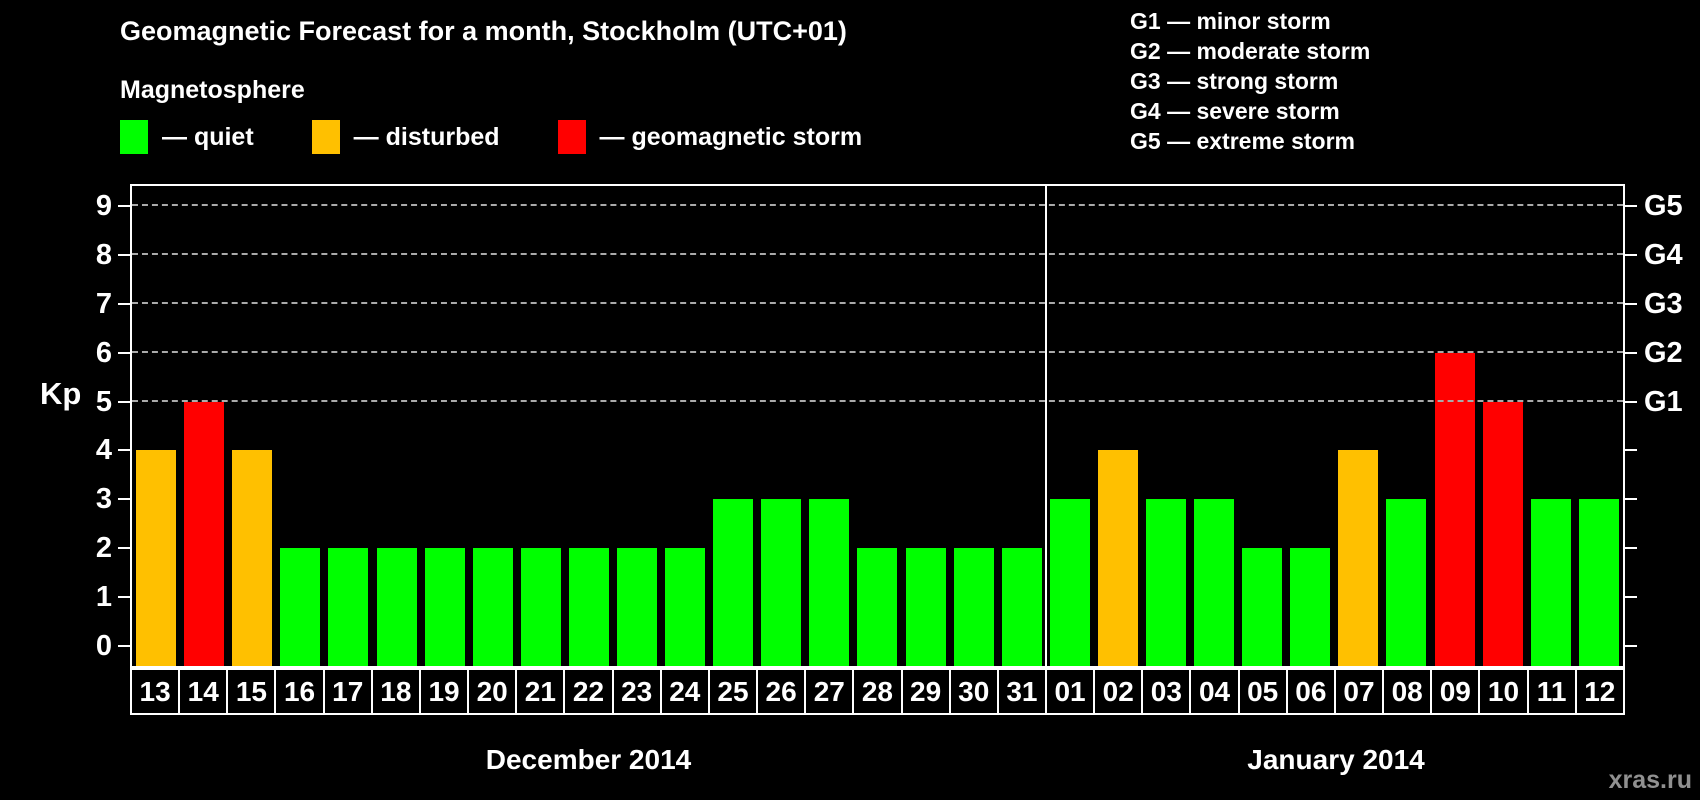  I want to click on day-label-03: 03, so click(1166, 691).